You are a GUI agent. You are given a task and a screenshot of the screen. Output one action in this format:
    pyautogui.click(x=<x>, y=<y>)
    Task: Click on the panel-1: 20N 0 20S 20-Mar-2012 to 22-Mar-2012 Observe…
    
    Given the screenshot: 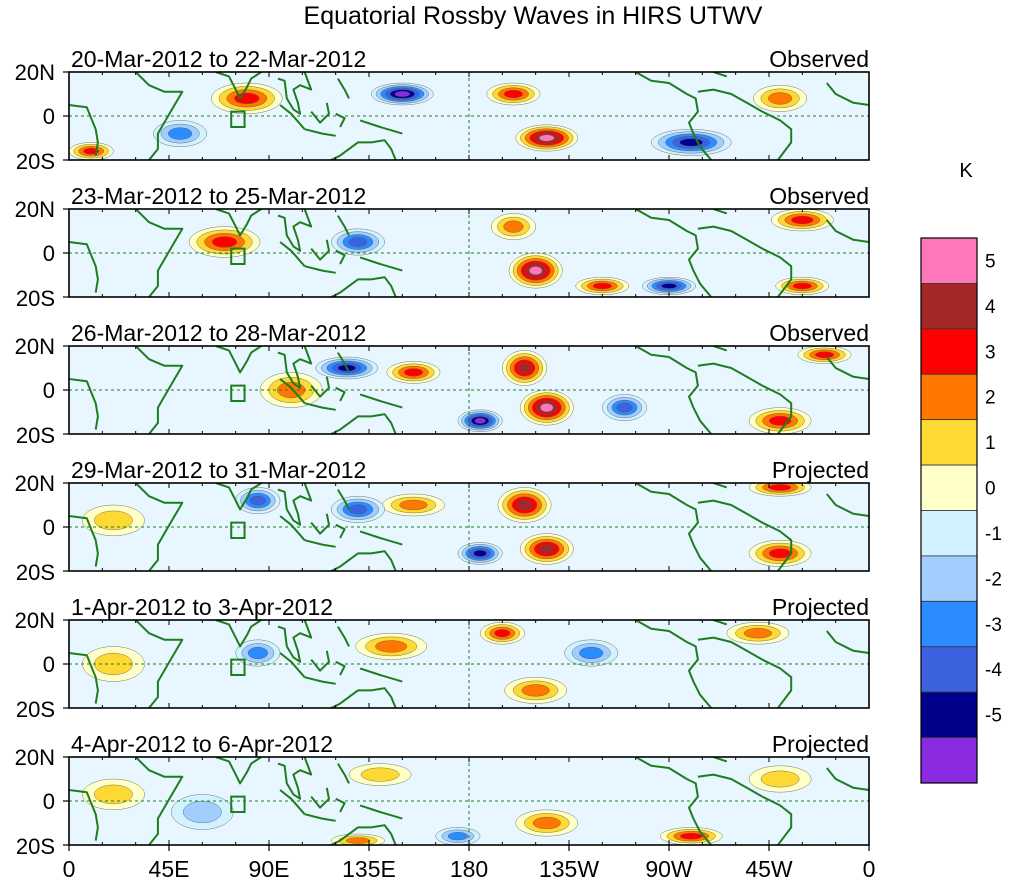 What is the action you would take?
    pyautogui.click(x=442, y=110)
    